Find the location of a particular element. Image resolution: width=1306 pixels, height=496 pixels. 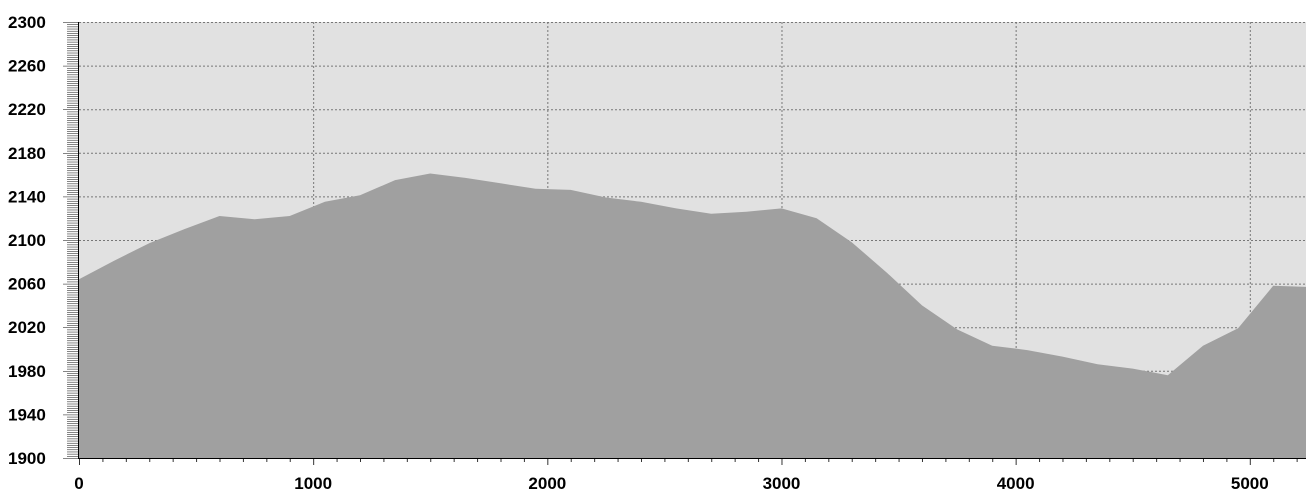

y-tick-label: 1900 is located at coordinates (27, 458).